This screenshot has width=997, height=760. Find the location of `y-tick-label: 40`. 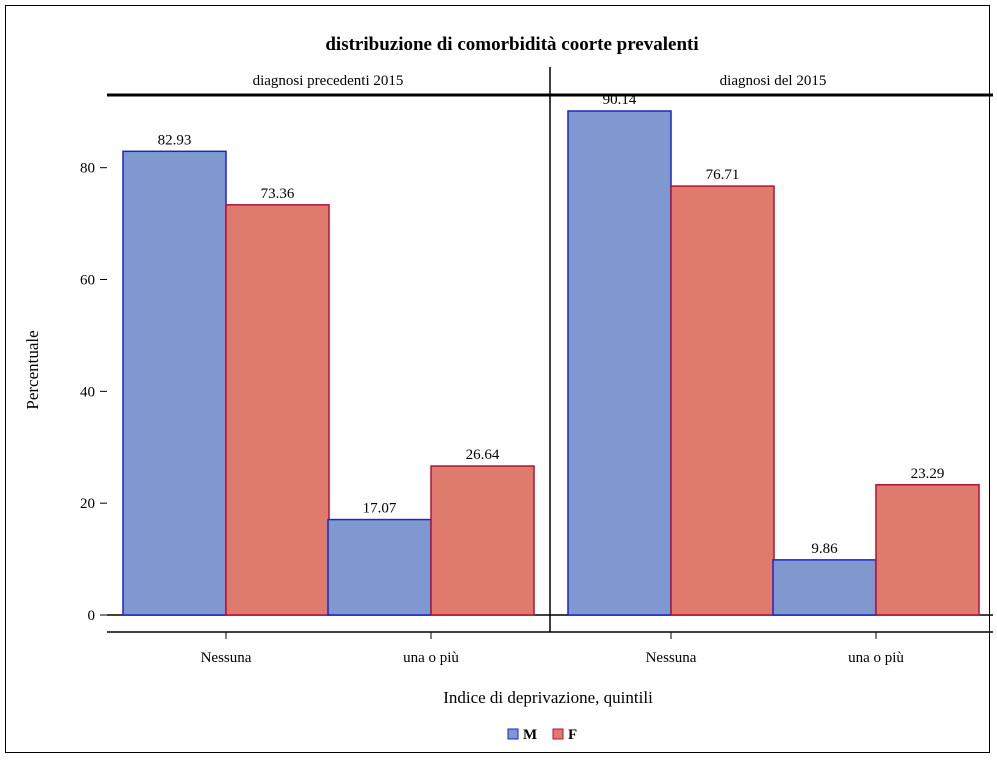

y-tick-label: 40 is located at coordinates (87, 392).